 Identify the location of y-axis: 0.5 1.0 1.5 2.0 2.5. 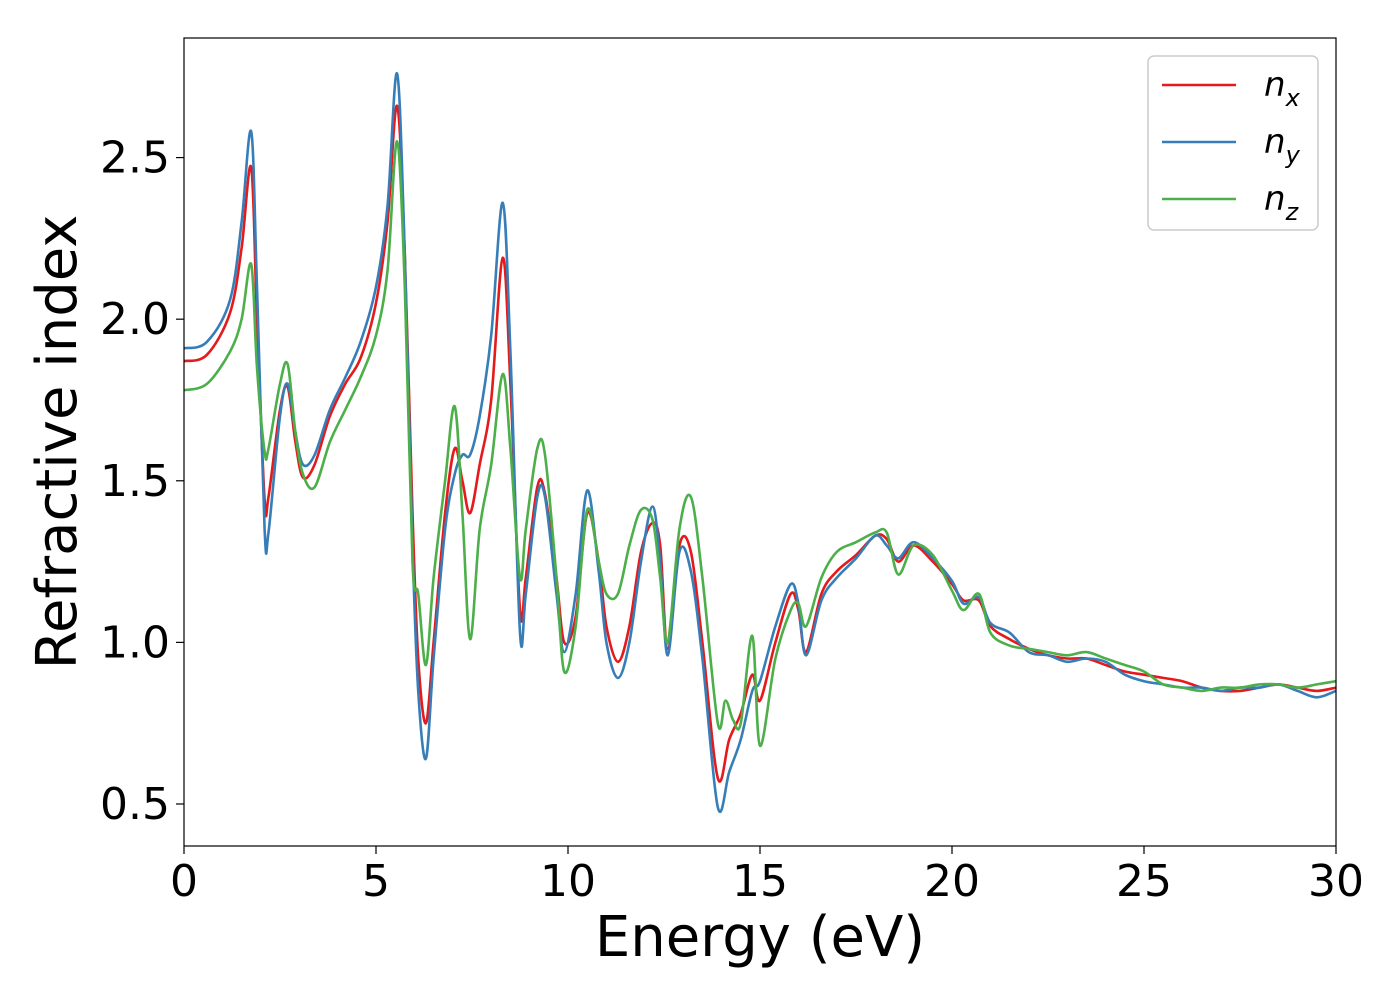
(142, 481).